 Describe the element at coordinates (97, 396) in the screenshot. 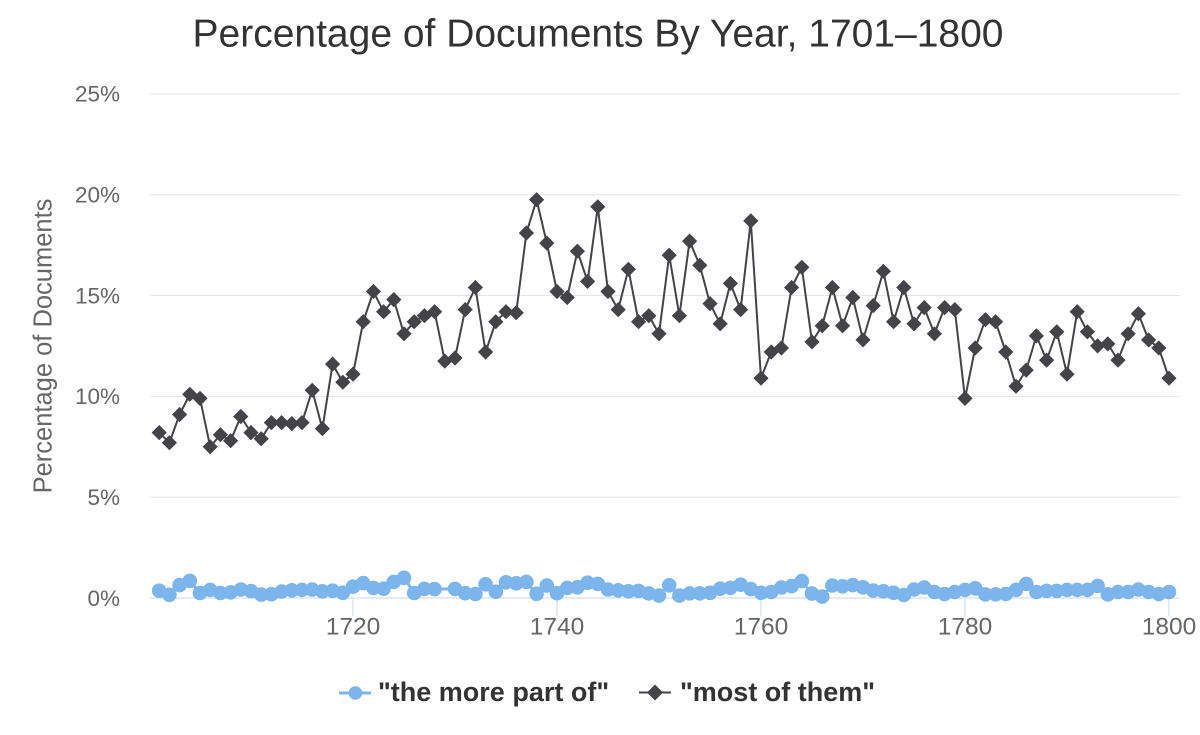

I see `svg-text: 10%` at that location.